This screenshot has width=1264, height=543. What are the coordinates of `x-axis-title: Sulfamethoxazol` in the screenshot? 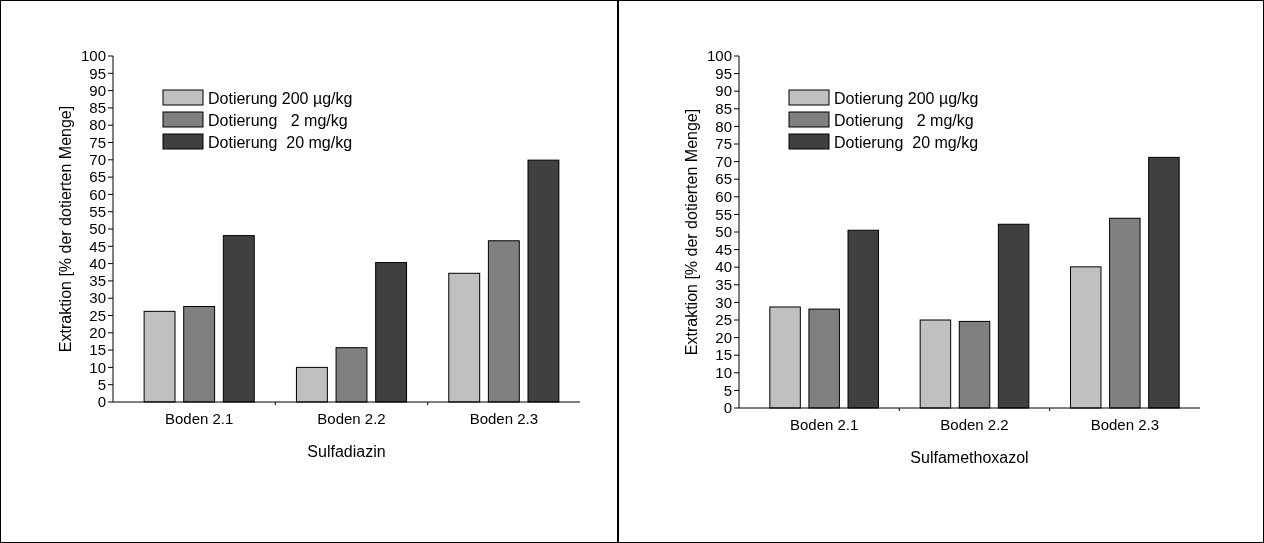 It's located at (969, 457).